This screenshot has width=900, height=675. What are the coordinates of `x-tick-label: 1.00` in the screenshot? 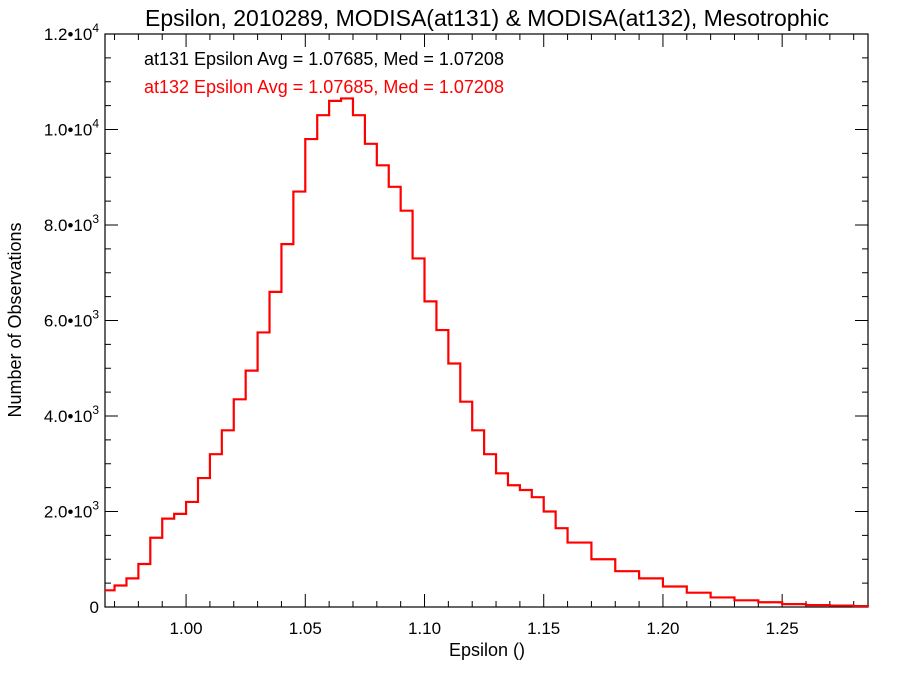 It's located at (186, 628).